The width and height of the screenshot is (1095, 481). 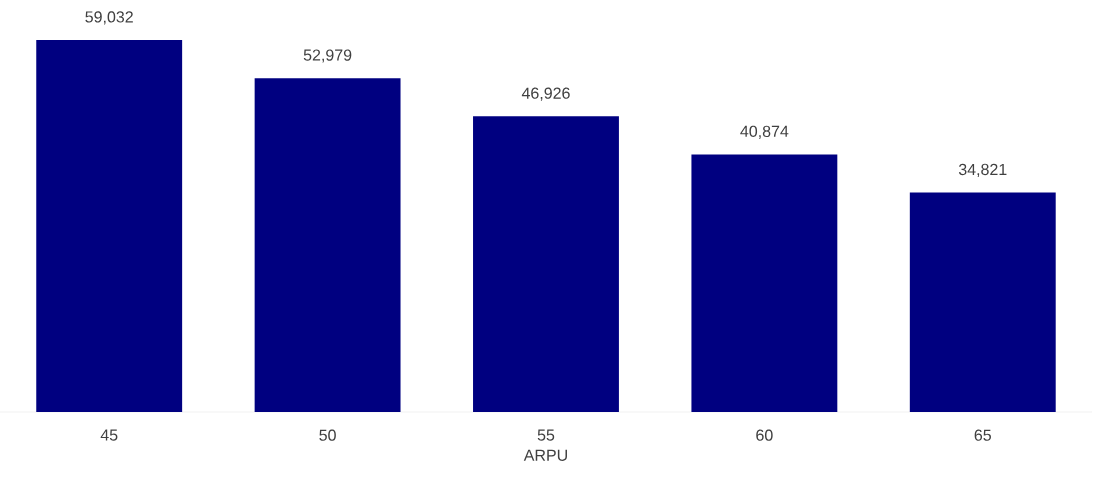 I want to click on x-axis-title: ARPU, so click(x=545, y=455).